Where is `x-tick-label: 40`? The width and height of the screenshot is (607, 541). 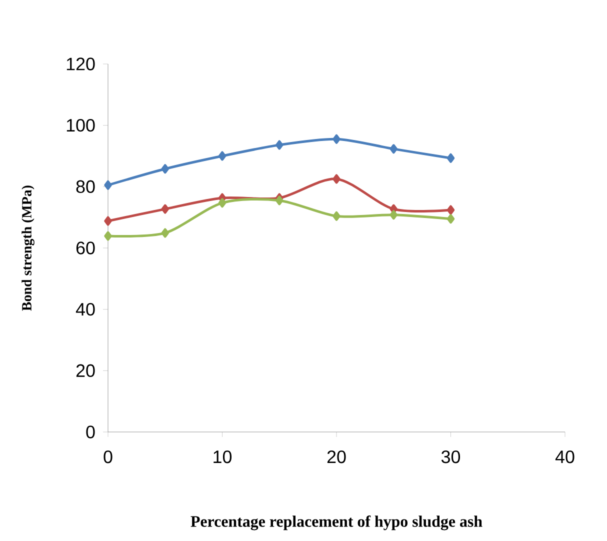 x-tick-label: 40 is located at coordinates (564, 457).